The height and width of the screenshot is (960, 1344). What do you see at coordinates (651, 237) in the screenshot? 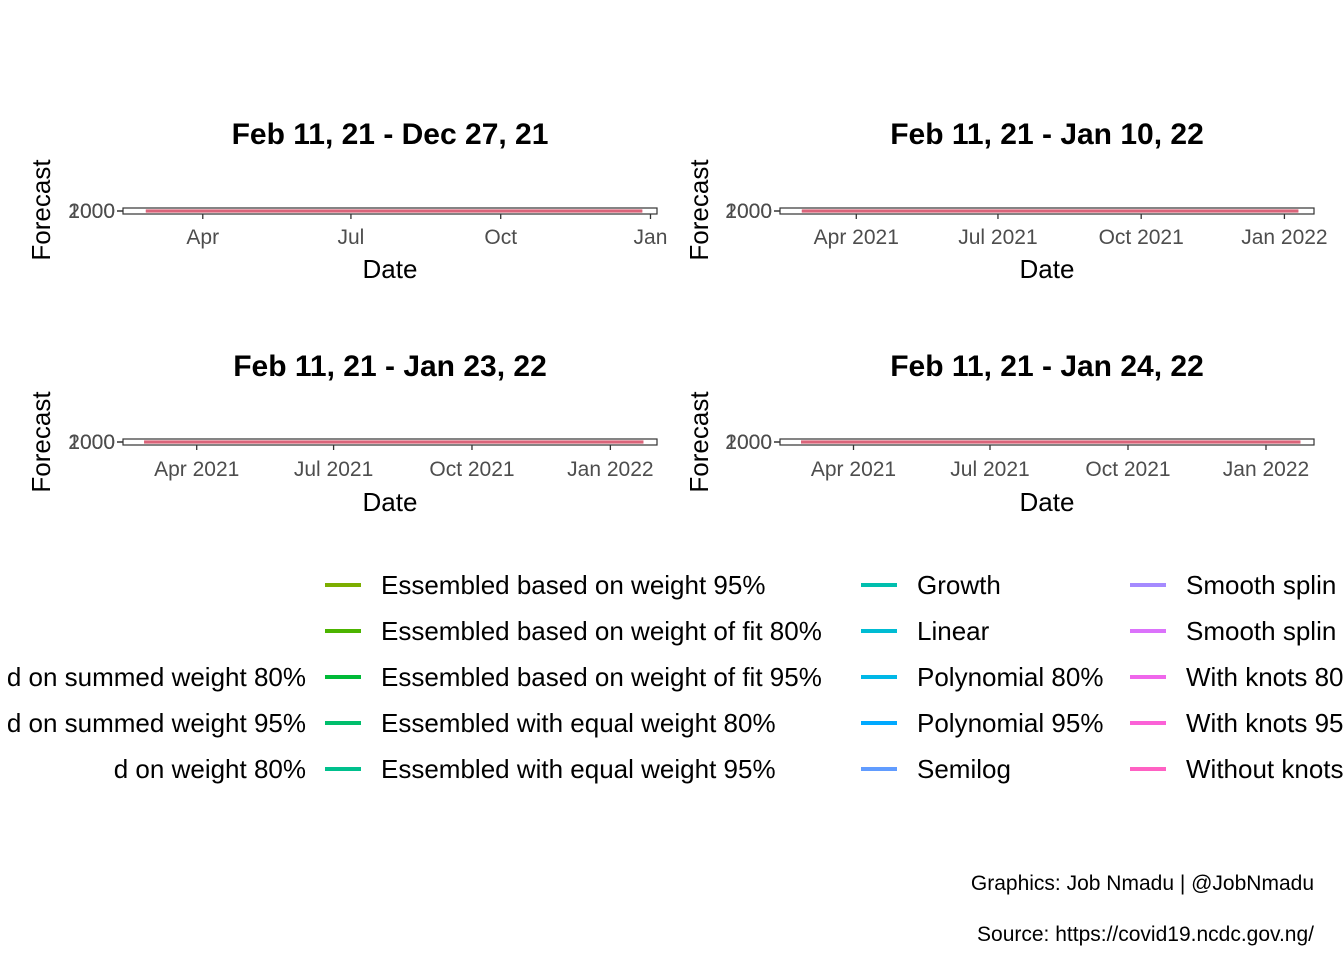
I see `x-tick-label: Jan` at bounding box center [651, 237].